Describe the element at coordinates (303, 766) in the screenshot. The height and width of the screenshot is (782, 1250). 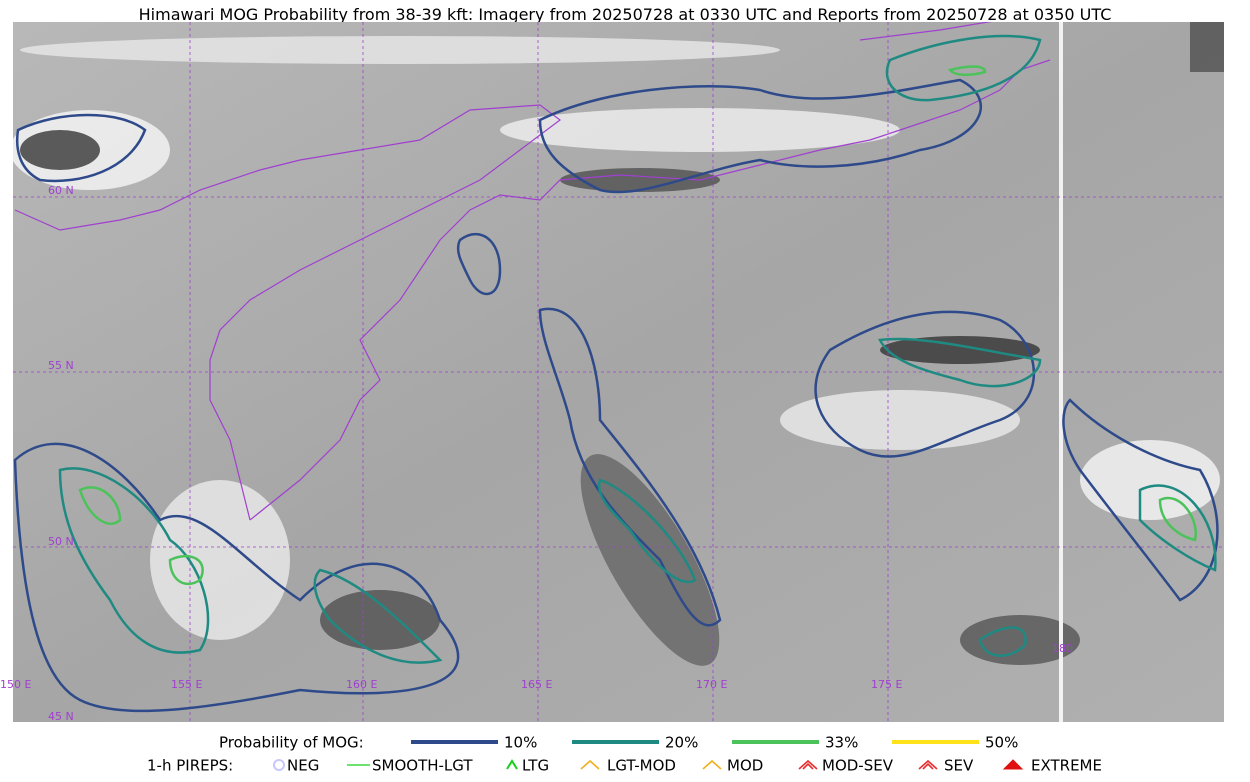
I see `legend-label: NEG` at that location.